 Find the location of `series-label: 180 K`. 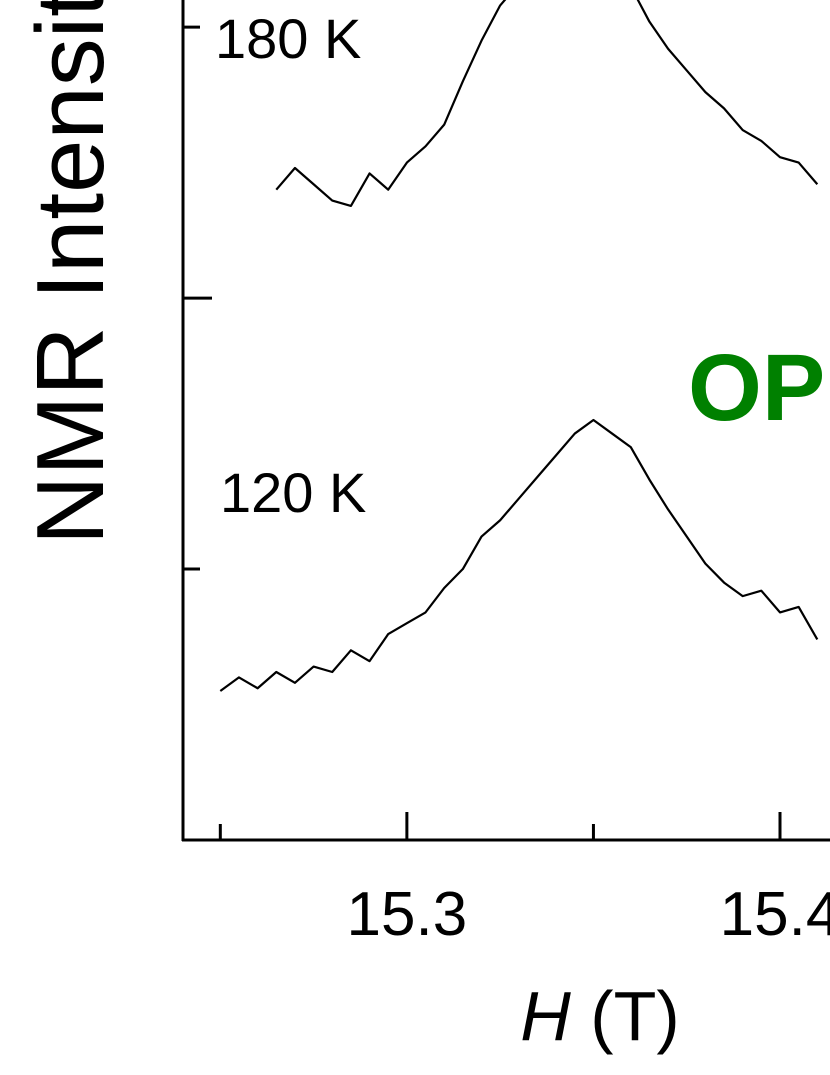

series-label: 180 K is located at coordinates (288, 38).